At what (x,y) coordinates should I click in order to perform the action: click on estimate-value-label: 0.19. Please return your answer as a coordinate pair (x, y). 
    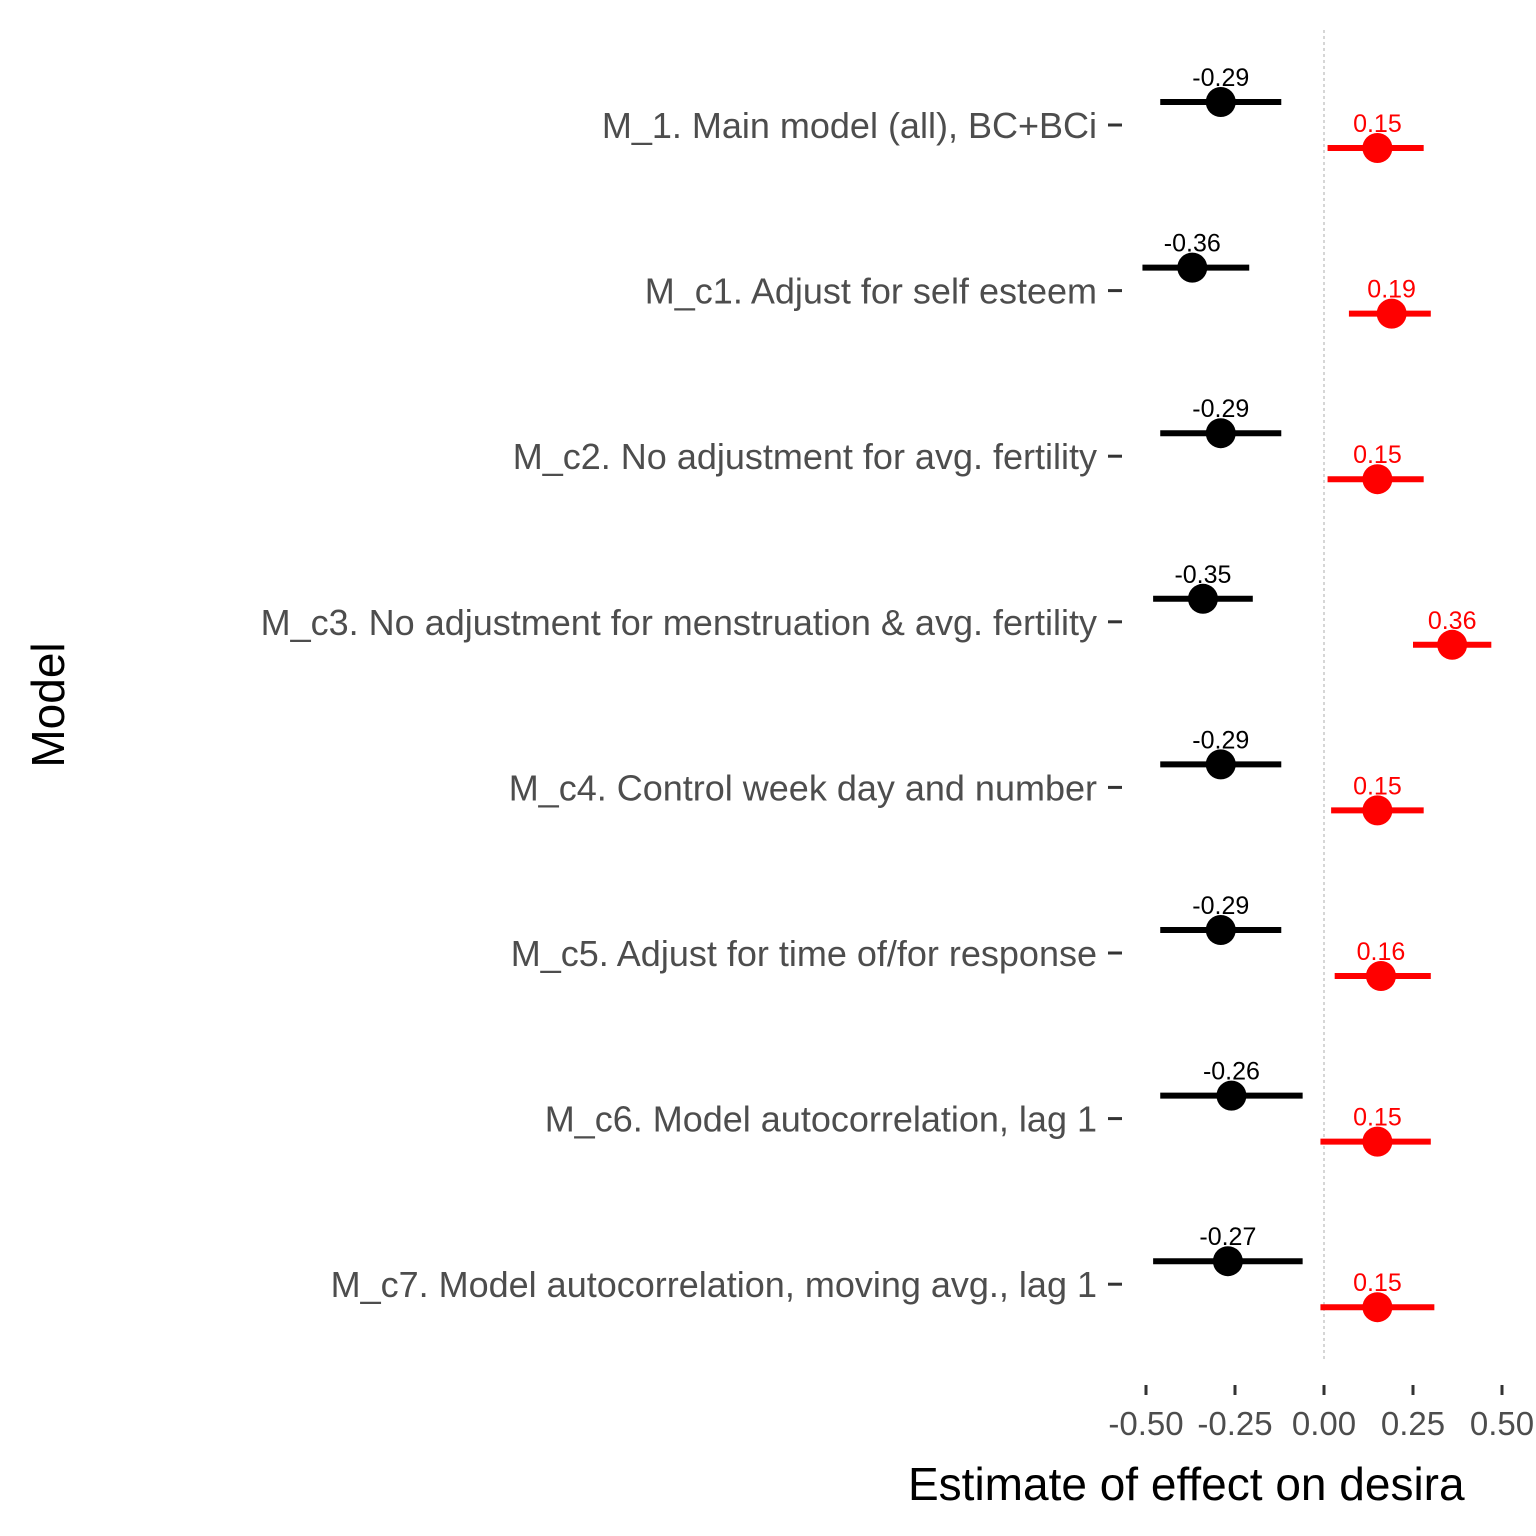
    Looking at the image, I should click on (1391, 290).